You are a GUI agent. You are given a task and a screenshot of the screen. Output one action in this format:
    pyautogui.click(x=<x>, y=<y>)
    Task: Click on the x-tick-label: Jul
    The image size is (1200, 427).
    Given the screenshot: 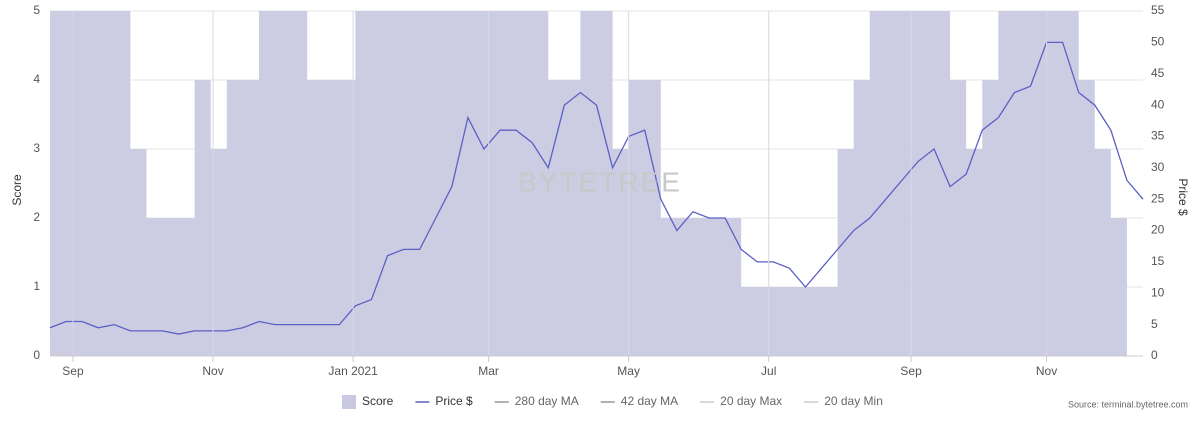 What is the action you would take?
    pyautogui.click(x=768, y=371)
    